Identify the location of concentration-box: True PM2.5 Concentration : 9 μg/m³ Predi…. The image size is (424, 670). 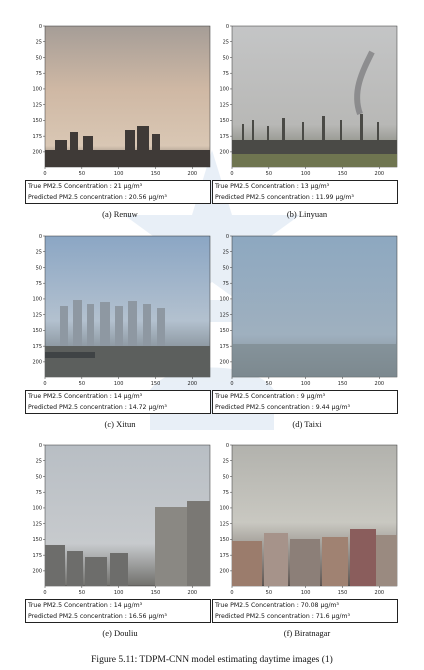
(305, 402).